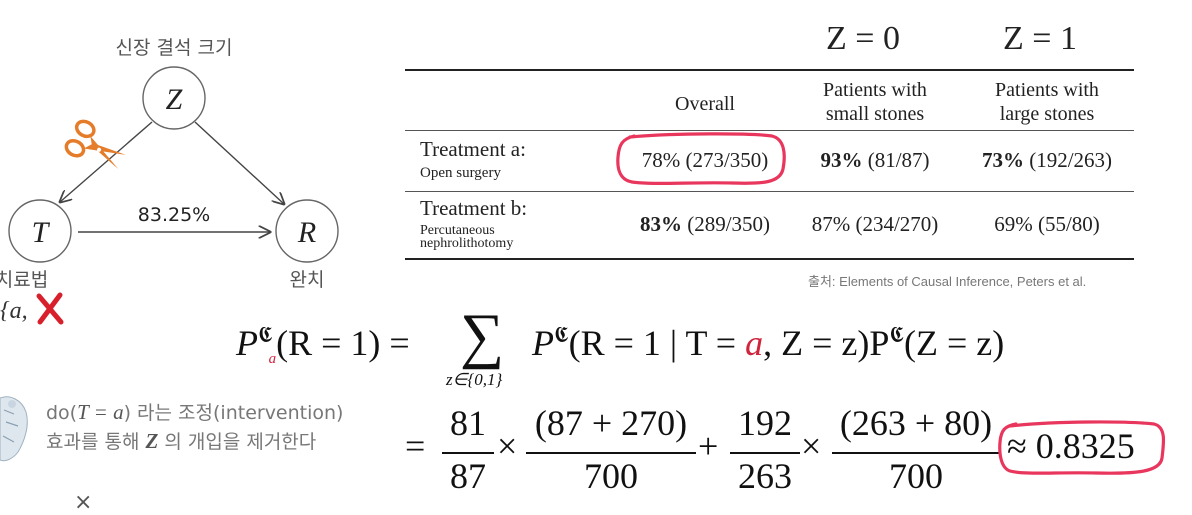  I want to click on col-header-large: Patients with large stones, so click(1047, 102).